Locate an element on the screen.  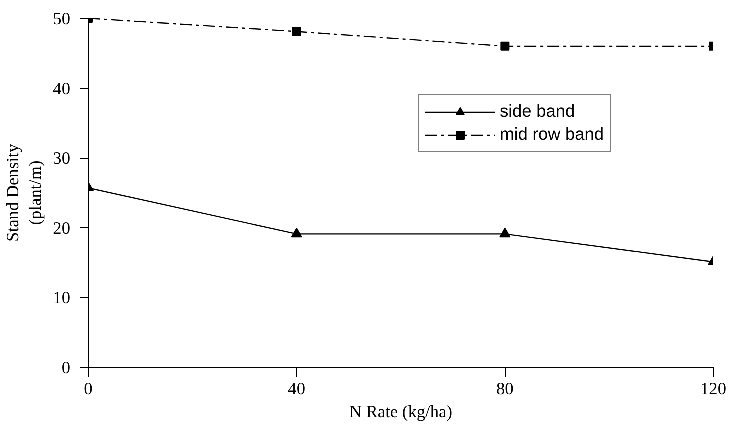
y-tick-label: 0 is located at coordinates (66, 368).